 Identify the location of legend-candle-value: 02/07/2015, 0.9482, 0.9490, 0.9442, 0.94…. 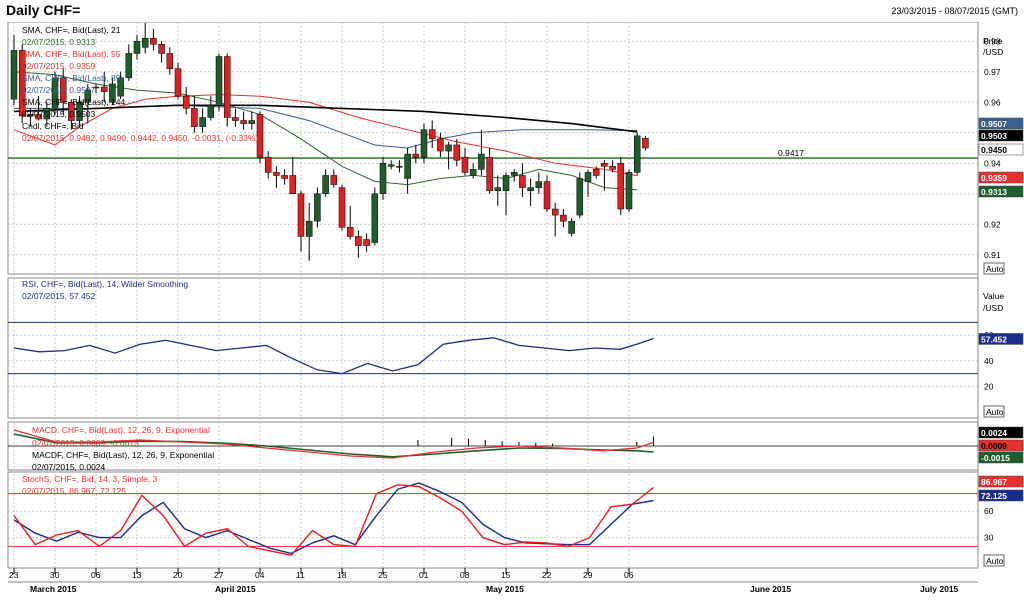
(140, 138).